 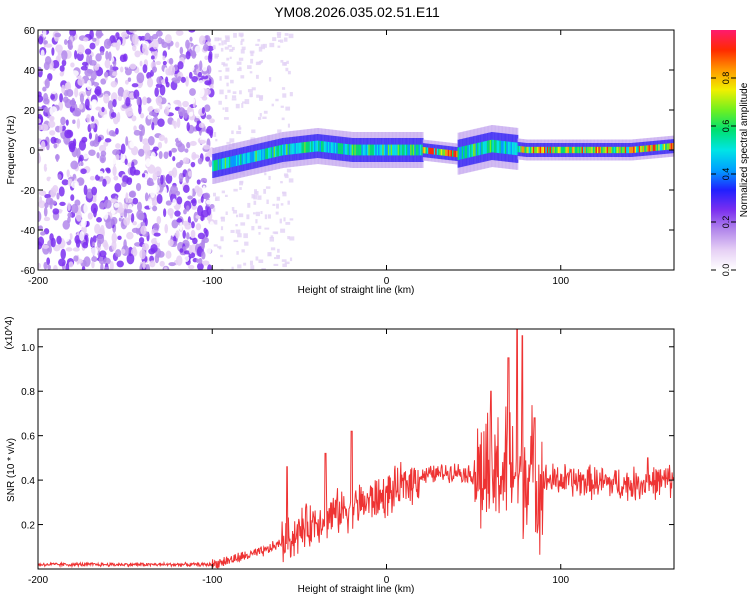 I want to click on y-tick-label: 0.2, so click(x=28, y=526).